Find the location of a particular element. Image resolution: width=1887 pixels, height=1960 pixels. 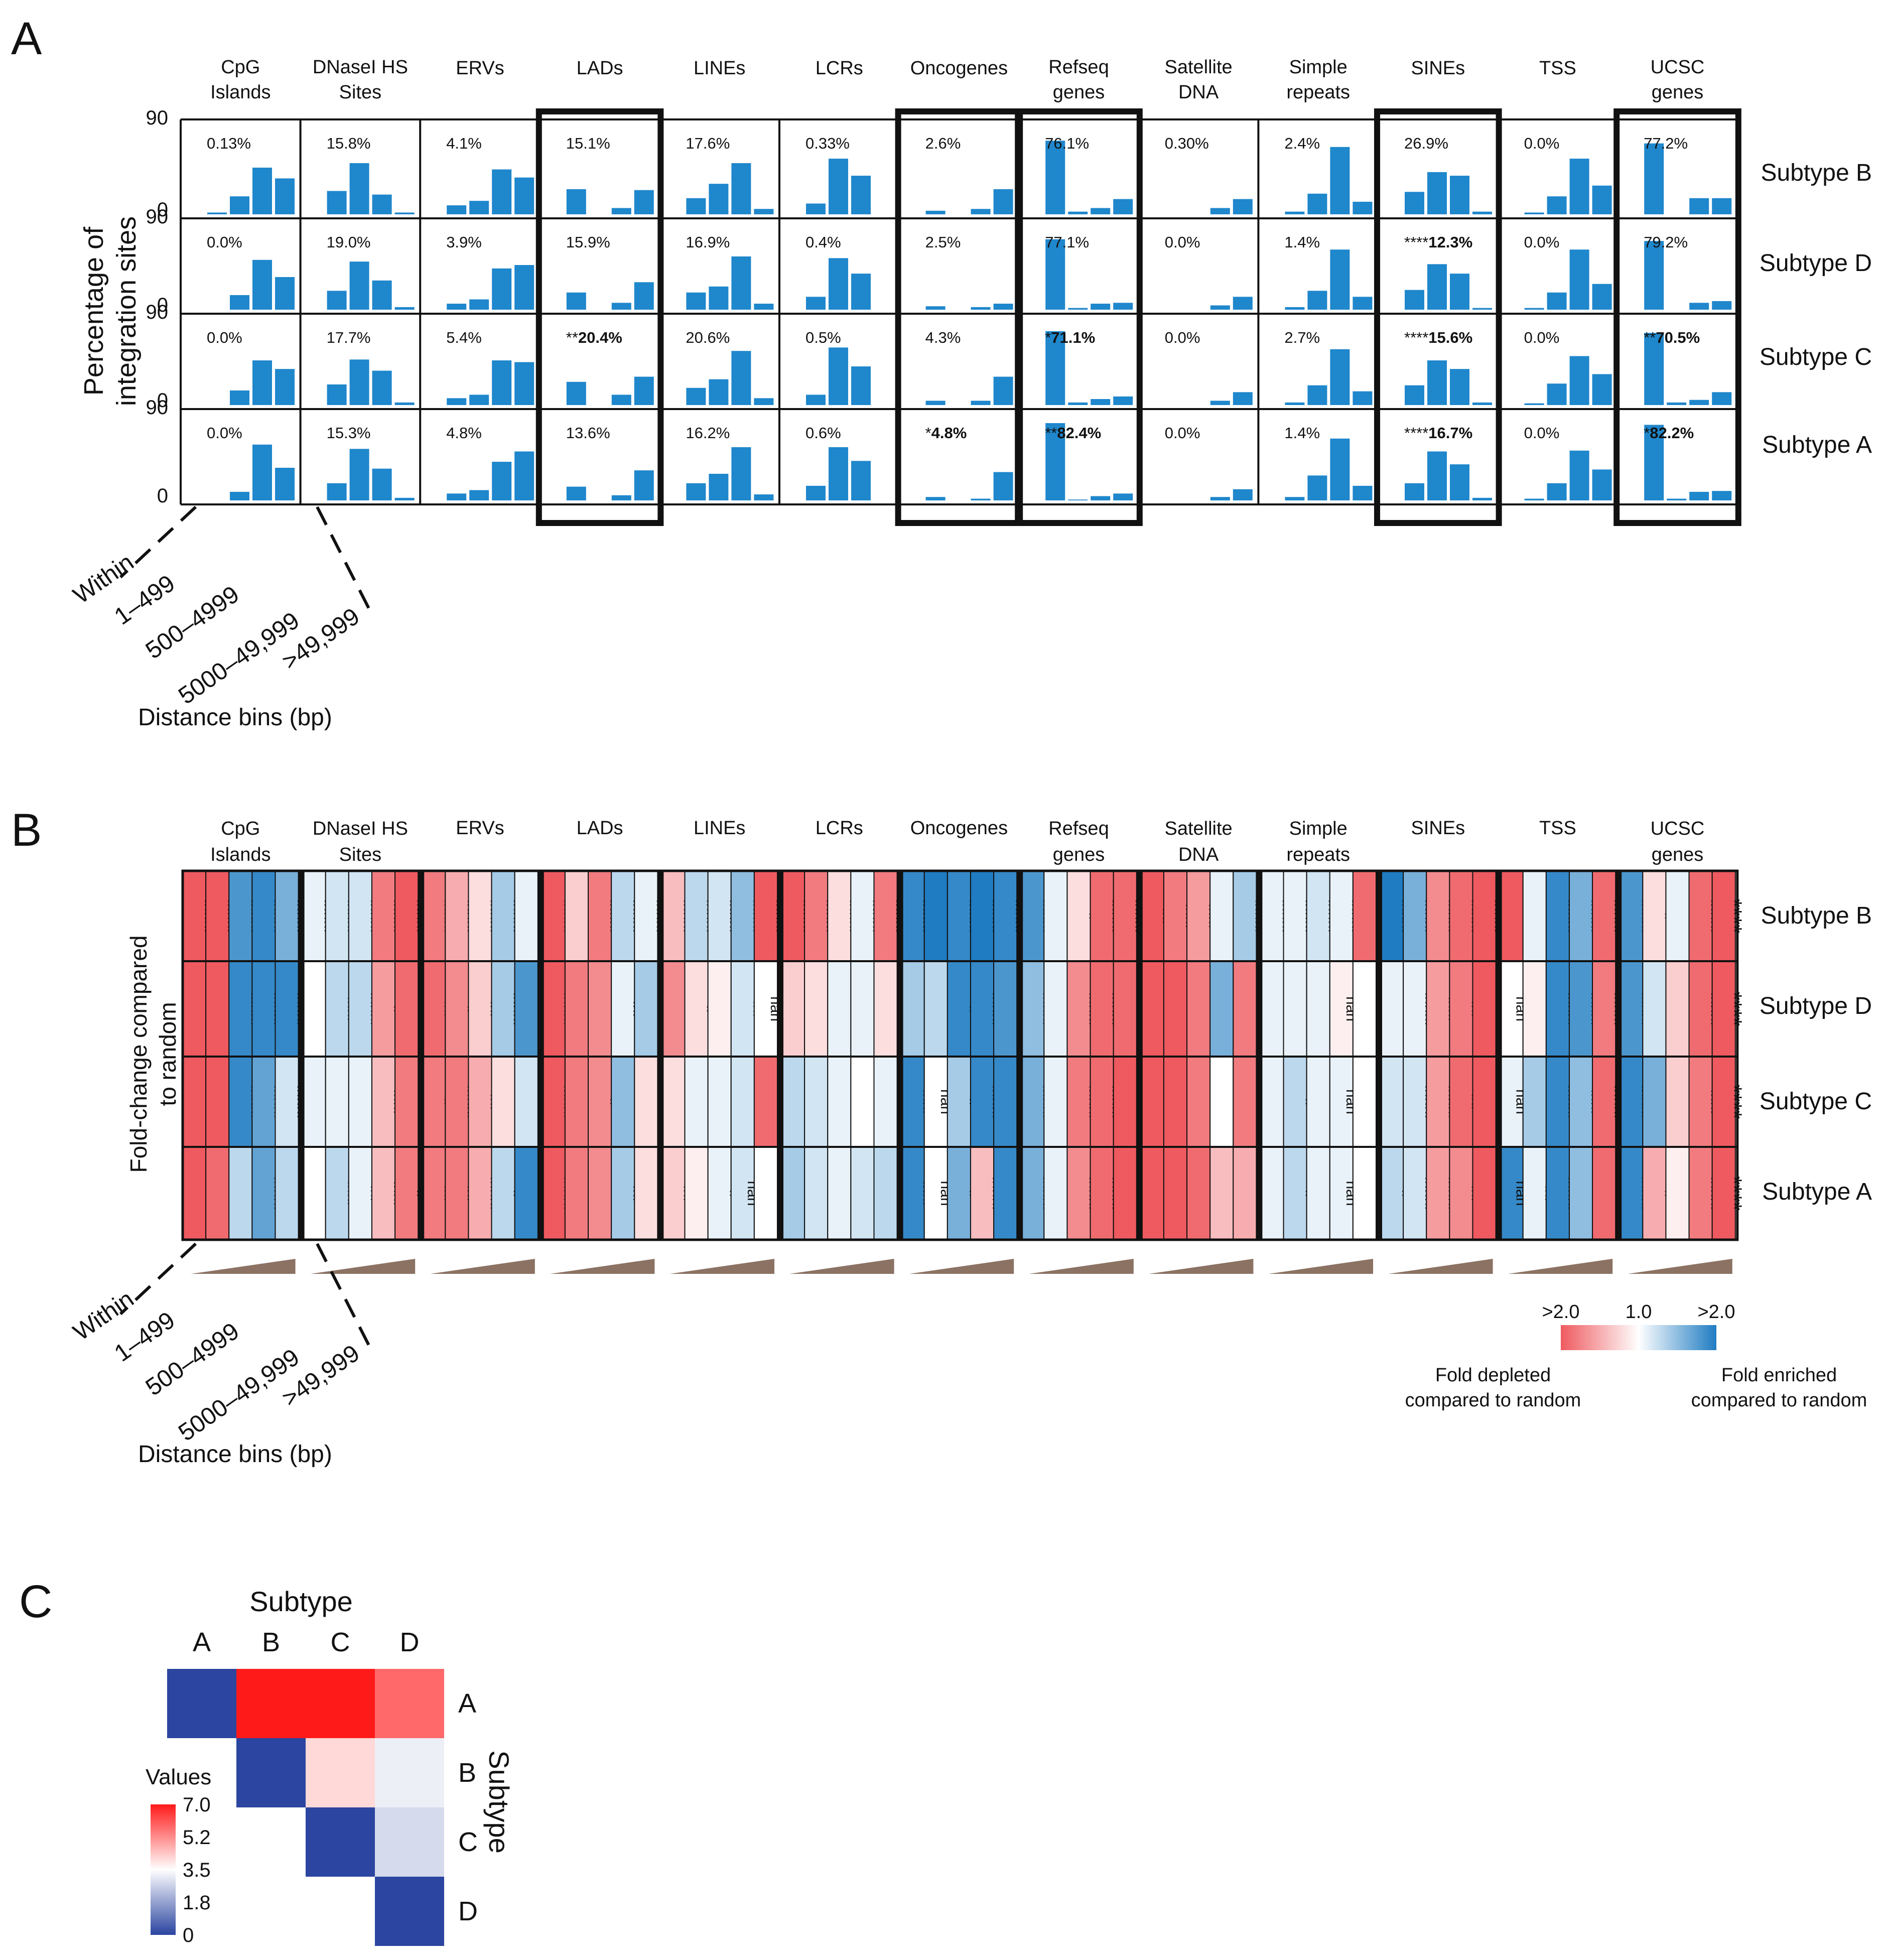

percent-value: 12.3% is located at coordinates (1450, 242).